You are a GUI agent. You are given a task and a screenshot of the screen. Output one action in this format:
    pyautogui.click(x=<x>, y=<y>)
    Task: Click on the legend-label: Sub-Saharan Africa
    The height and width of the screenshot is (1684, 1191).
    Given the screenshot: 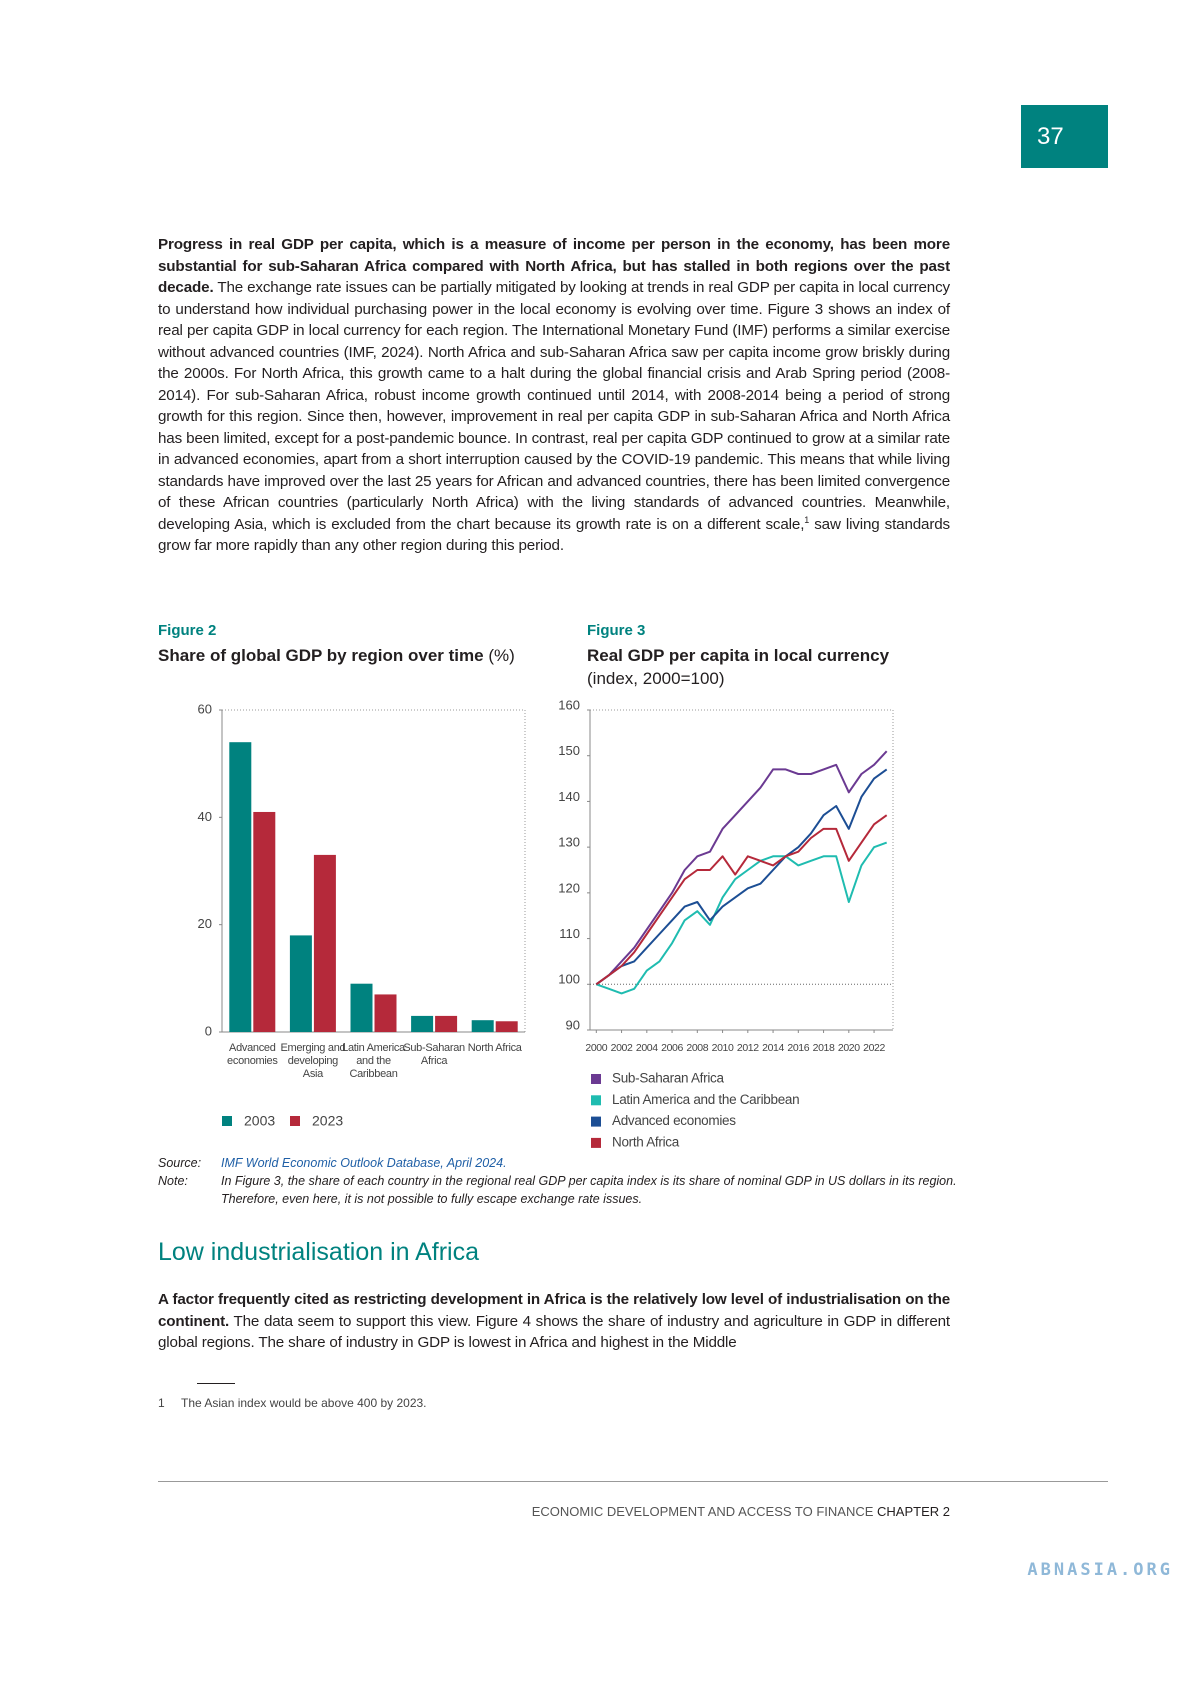 What is the action you would take?
    pyautogui.click(x=668, y=1078)
    